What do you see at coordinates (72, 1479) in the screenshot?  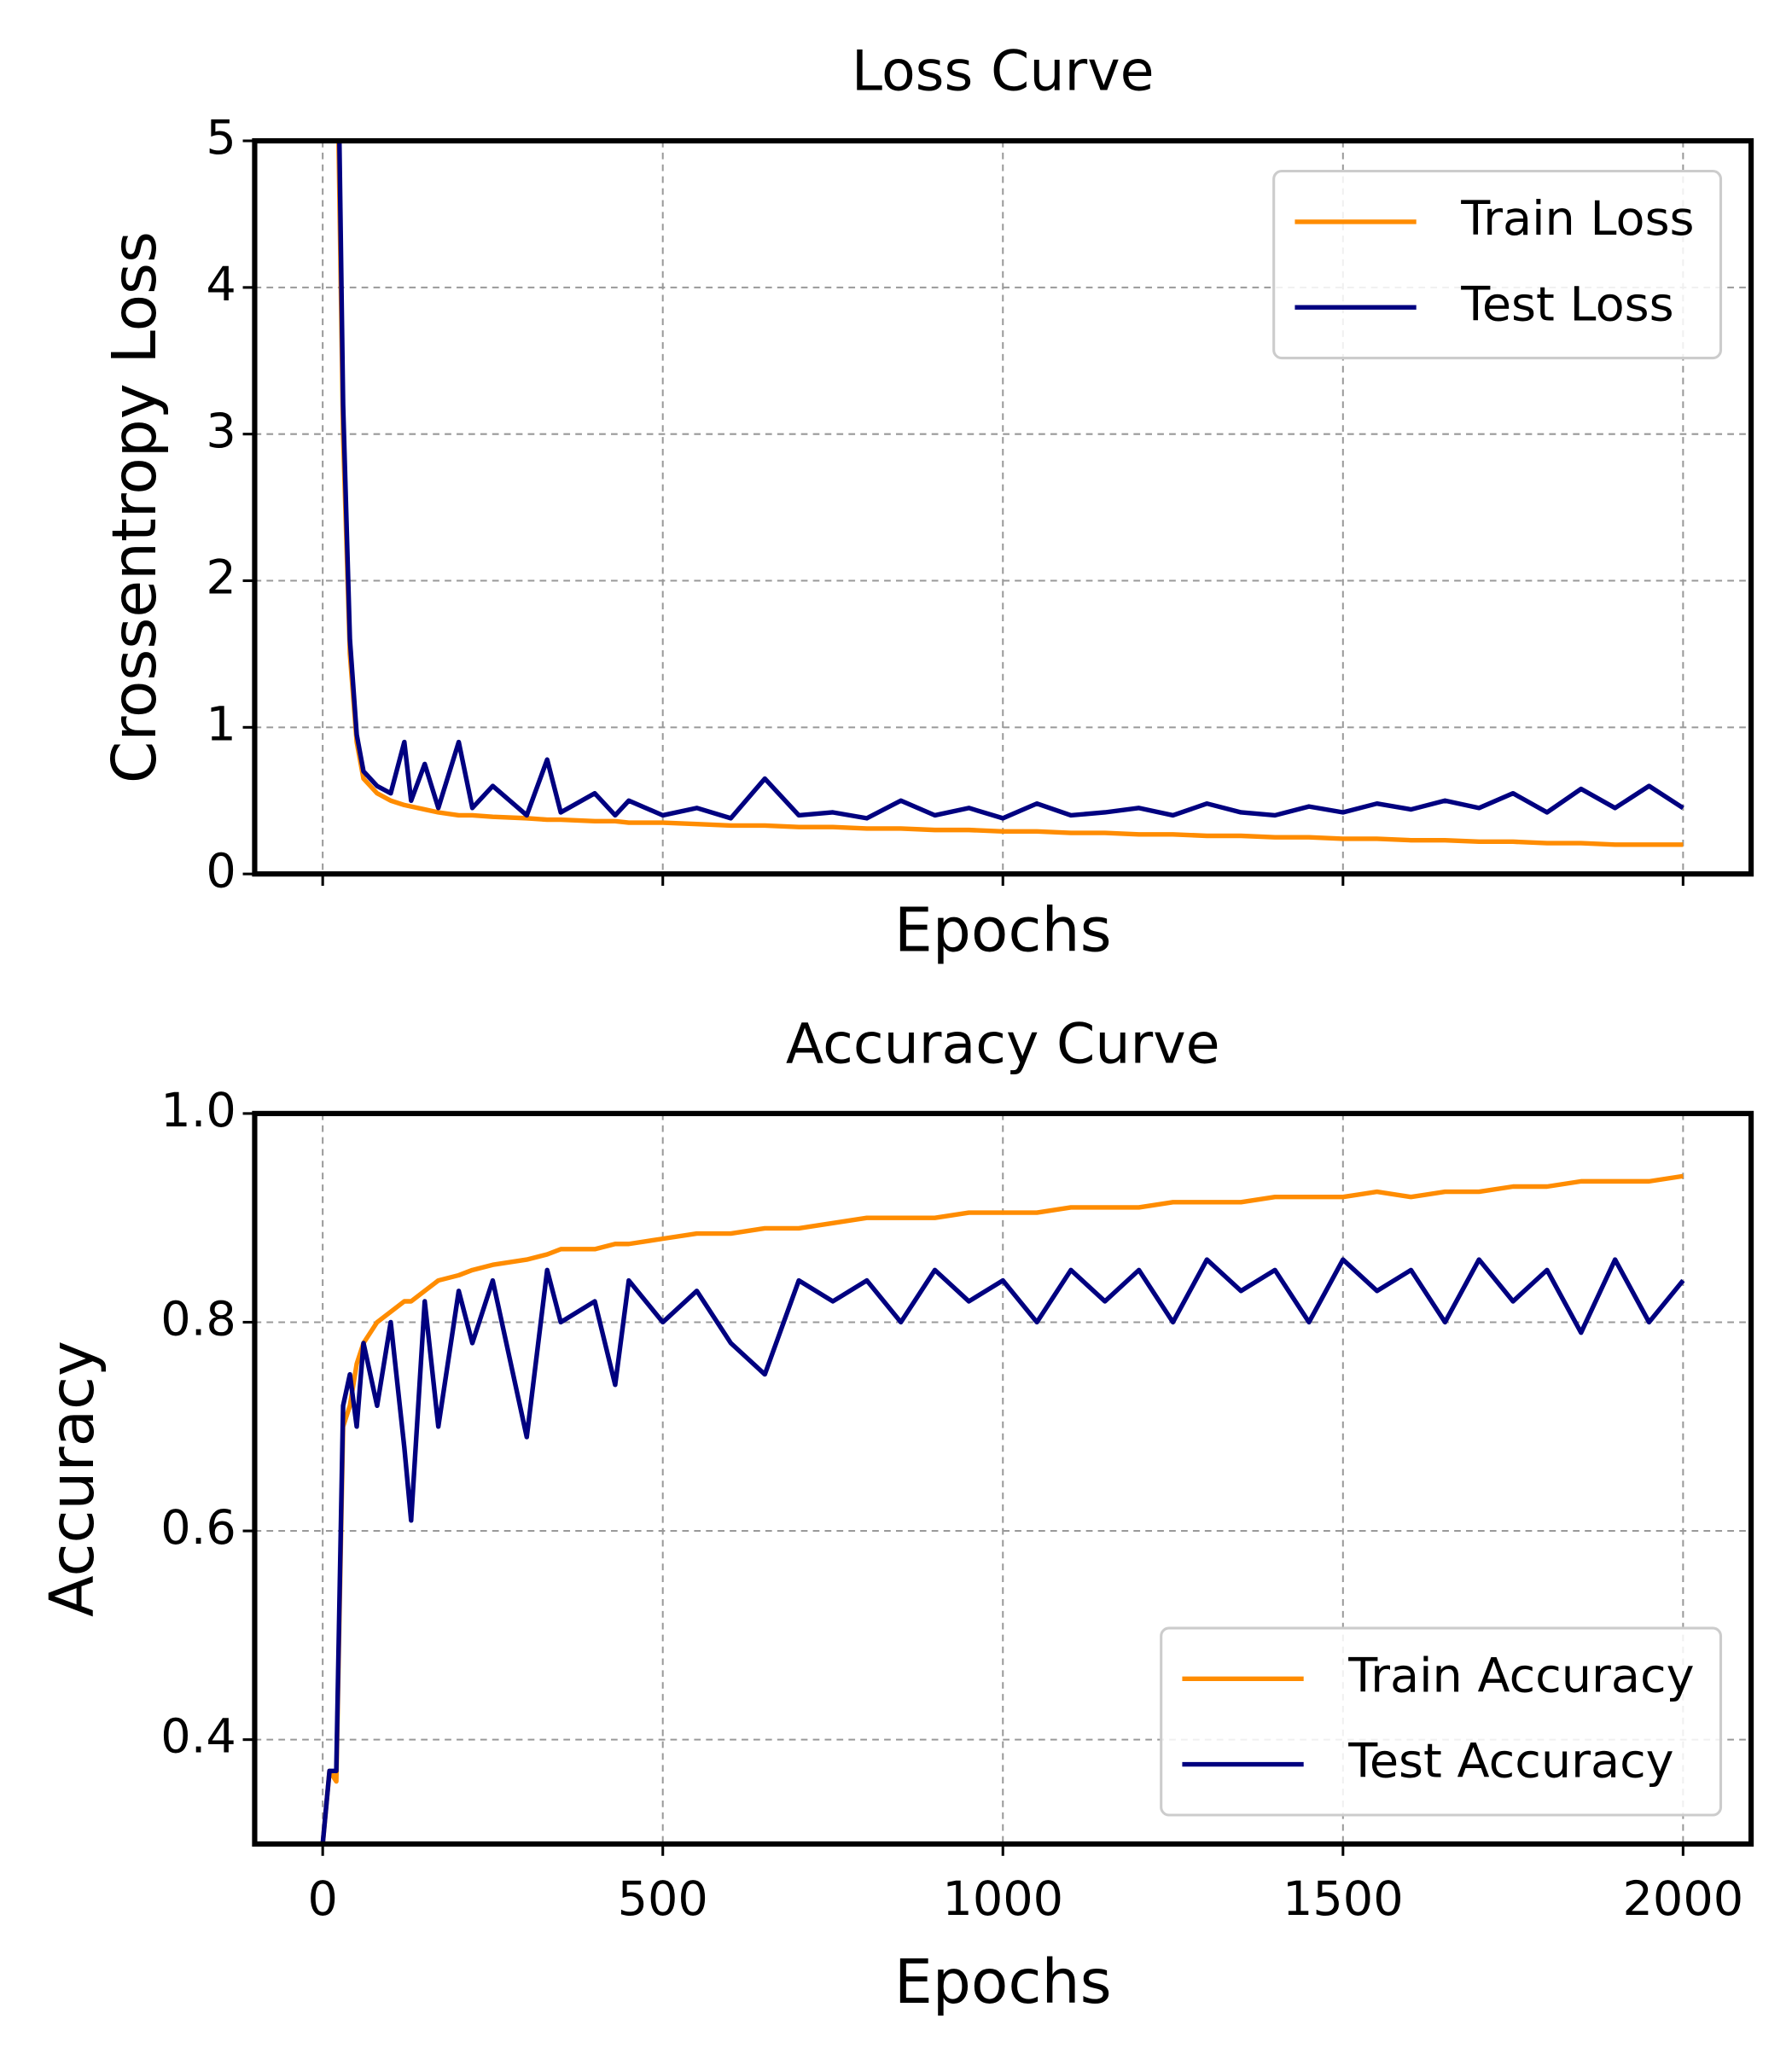 I see `y-axis-label: Accuracy` at bounding box center [72, 1479].